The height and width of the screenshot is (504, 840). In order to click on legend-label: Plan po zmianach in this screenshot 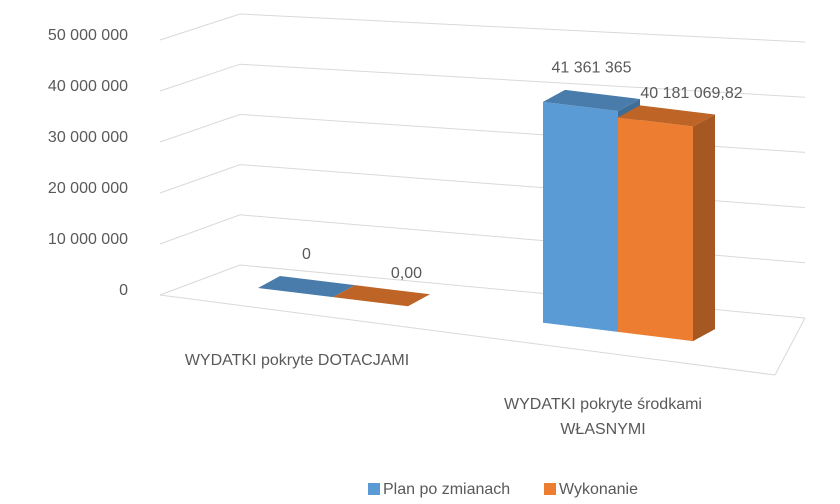, I will do `click(446, 489)`.